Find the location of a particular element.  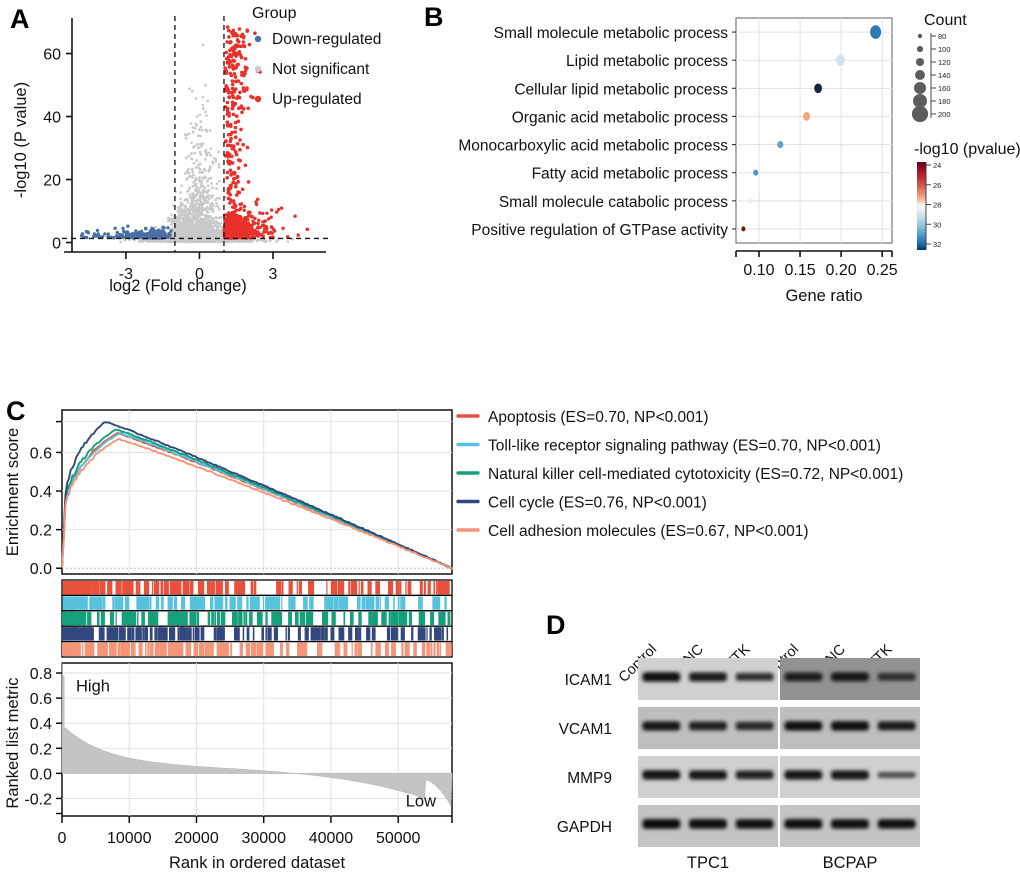

panel-a-letter: A is located at coordinates (20, 19).